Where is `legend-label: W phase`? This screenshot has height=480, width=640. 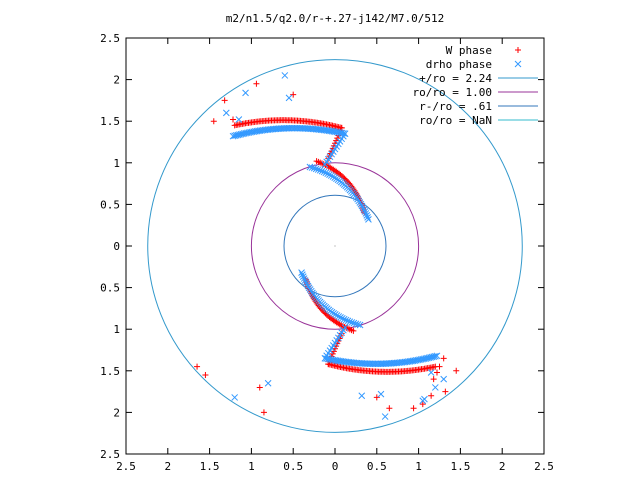 legend-label: W phase is located at coordinates (469, 50).